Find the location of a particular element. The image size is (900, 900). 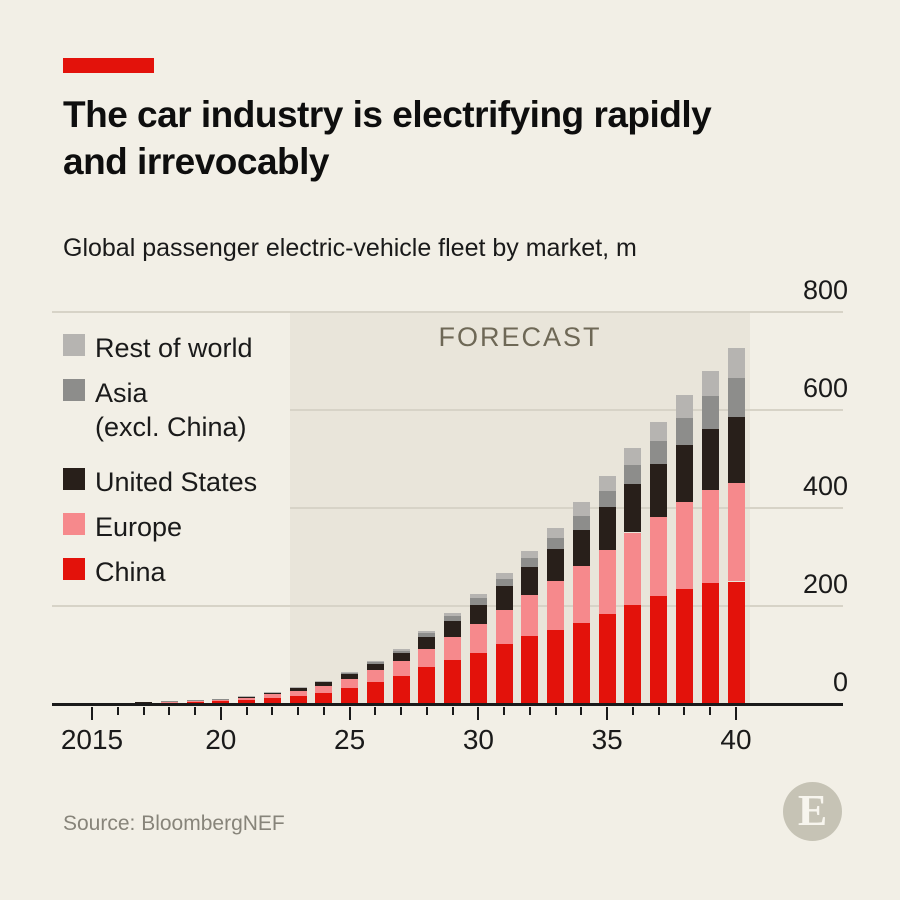

bar-segment-united-states-2030 is located at coordinates (478, 614).